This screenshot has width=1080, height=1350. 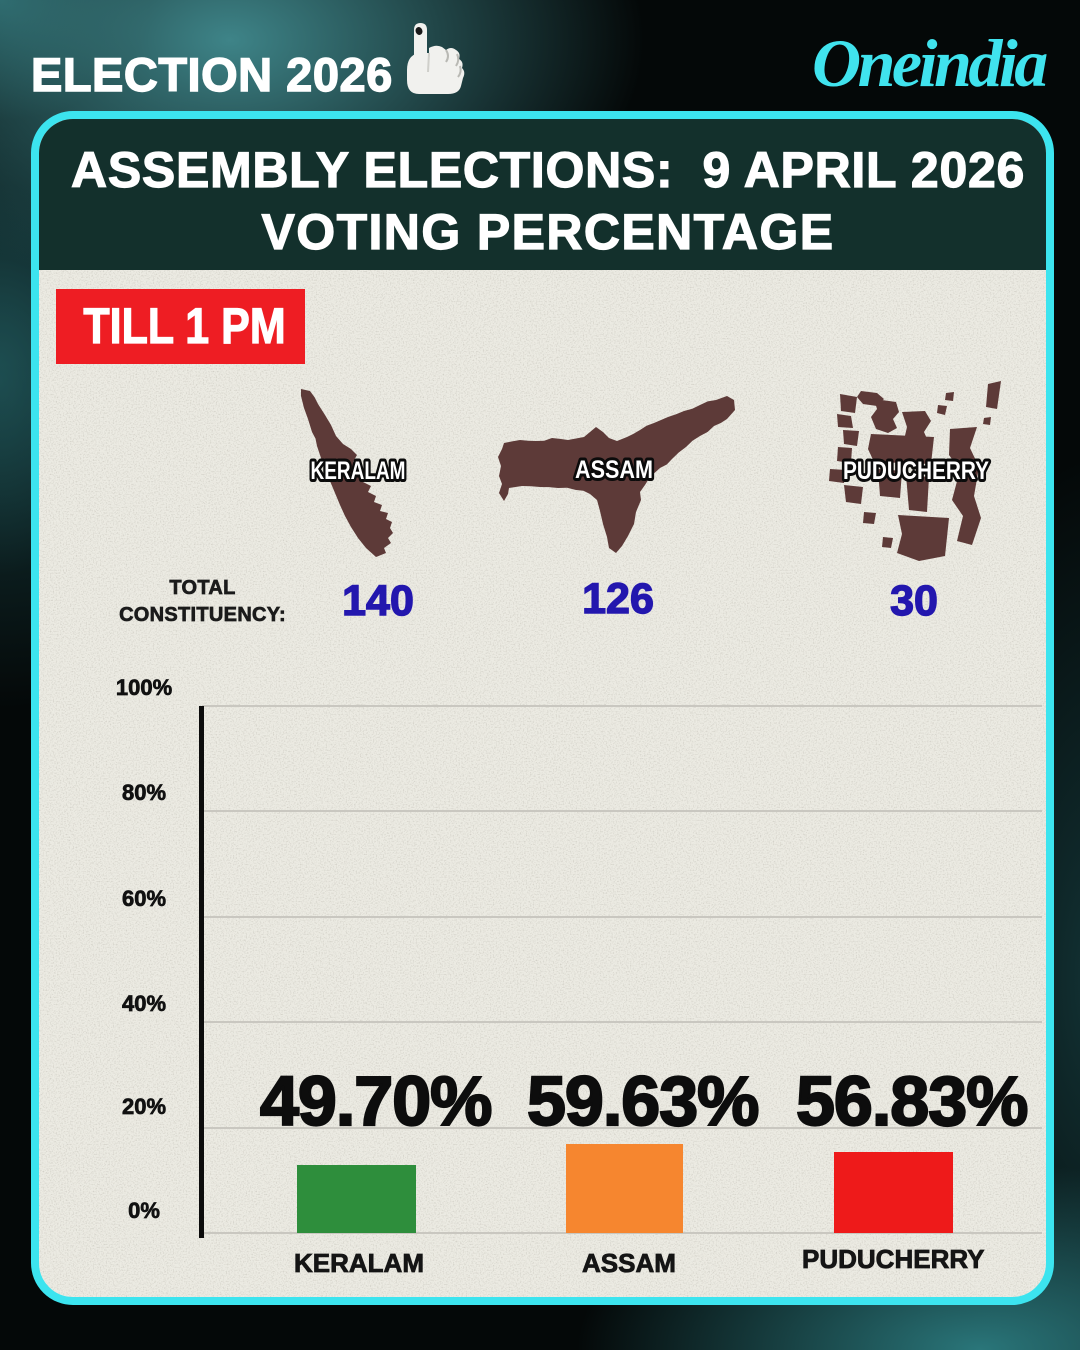 What do you see at coordinates (614, 470) in the screenshot?
I see `svg-text: ASSAM` at bounding box center [614, 470].